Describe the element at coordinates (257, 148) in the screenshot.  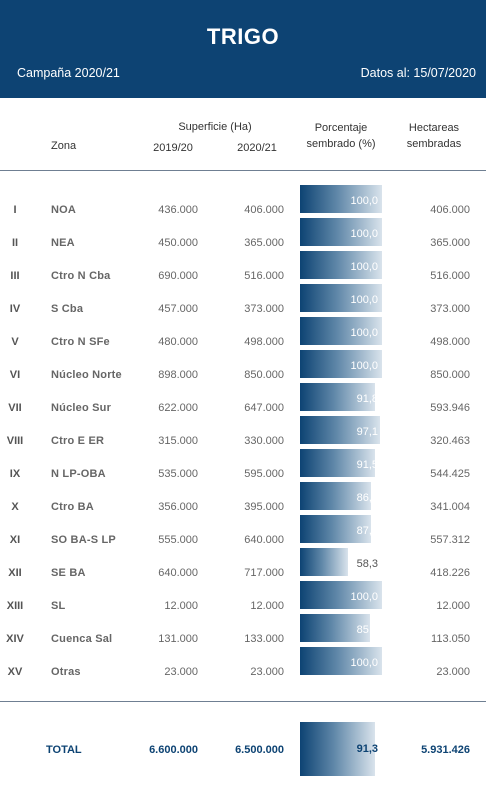
I see `col-2020: 2020/21` at that location.